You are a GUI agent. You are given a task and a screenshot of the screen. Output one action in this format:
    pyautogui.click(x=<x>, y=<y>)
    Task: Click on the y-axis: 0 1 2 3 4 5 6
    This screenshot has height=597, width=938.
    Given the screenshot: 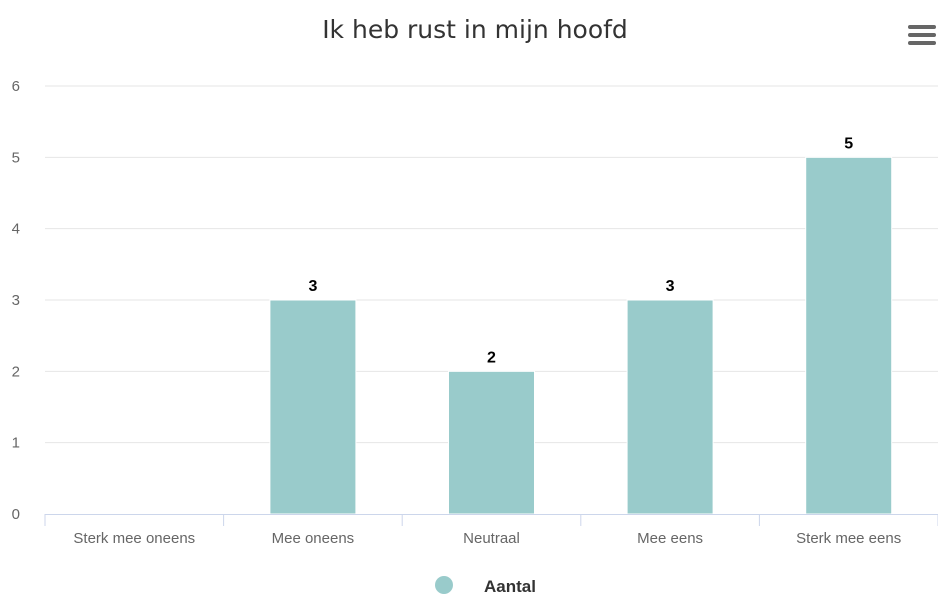 What is the action you would take?
    pyautogui.click(x=16, y=300)
    